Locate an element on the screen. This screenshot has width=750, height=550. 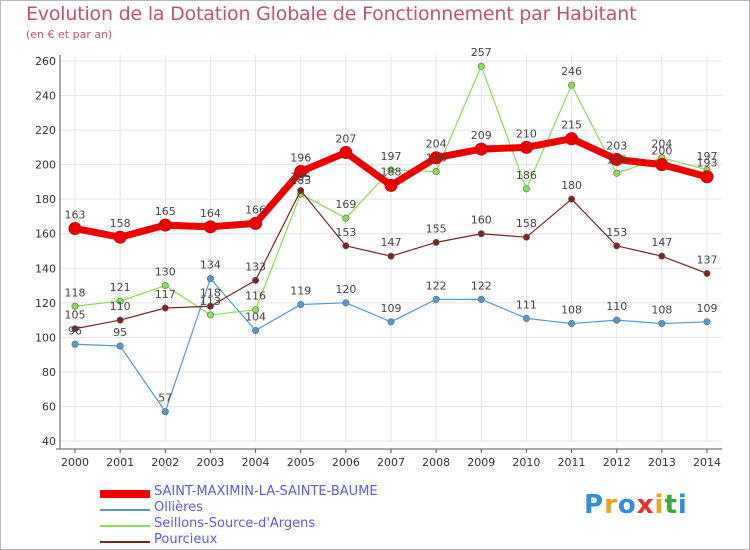
data-label: 110 is located at coordinates (120, 306).